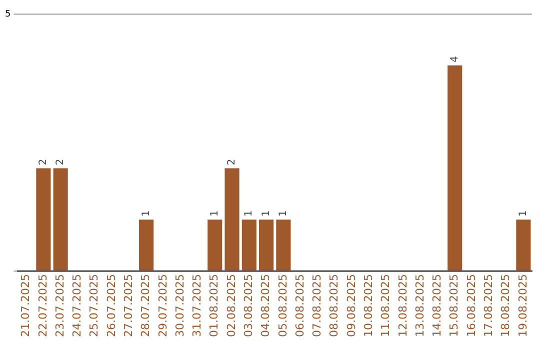 Image resolution: width=540 pixels, height=340 pixels. Describe the element at coordinates (489, 306) in the screenshot. I see `x-tick-label: 17.08.2025` at that location.